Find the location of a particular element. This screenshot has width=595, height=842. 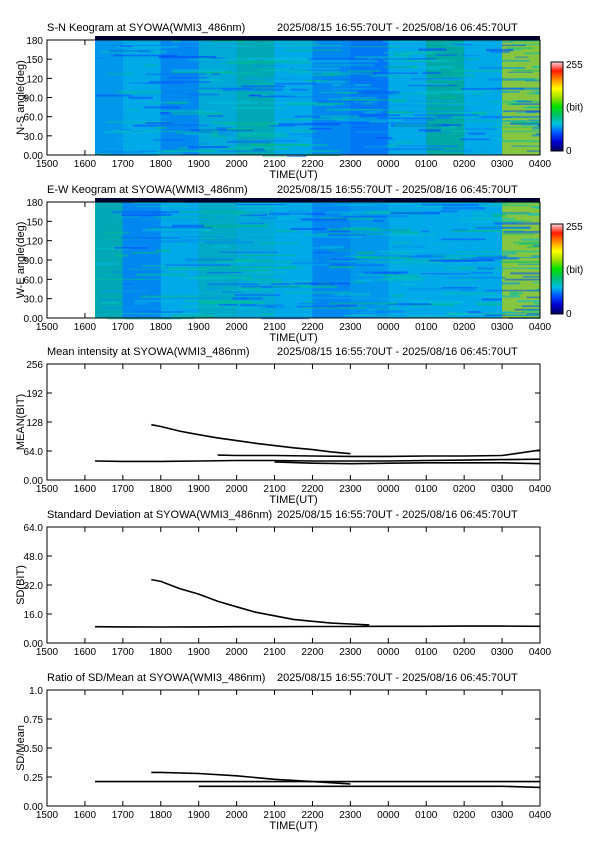

y-tick-label: 150 is located at coordinates (34, 60).